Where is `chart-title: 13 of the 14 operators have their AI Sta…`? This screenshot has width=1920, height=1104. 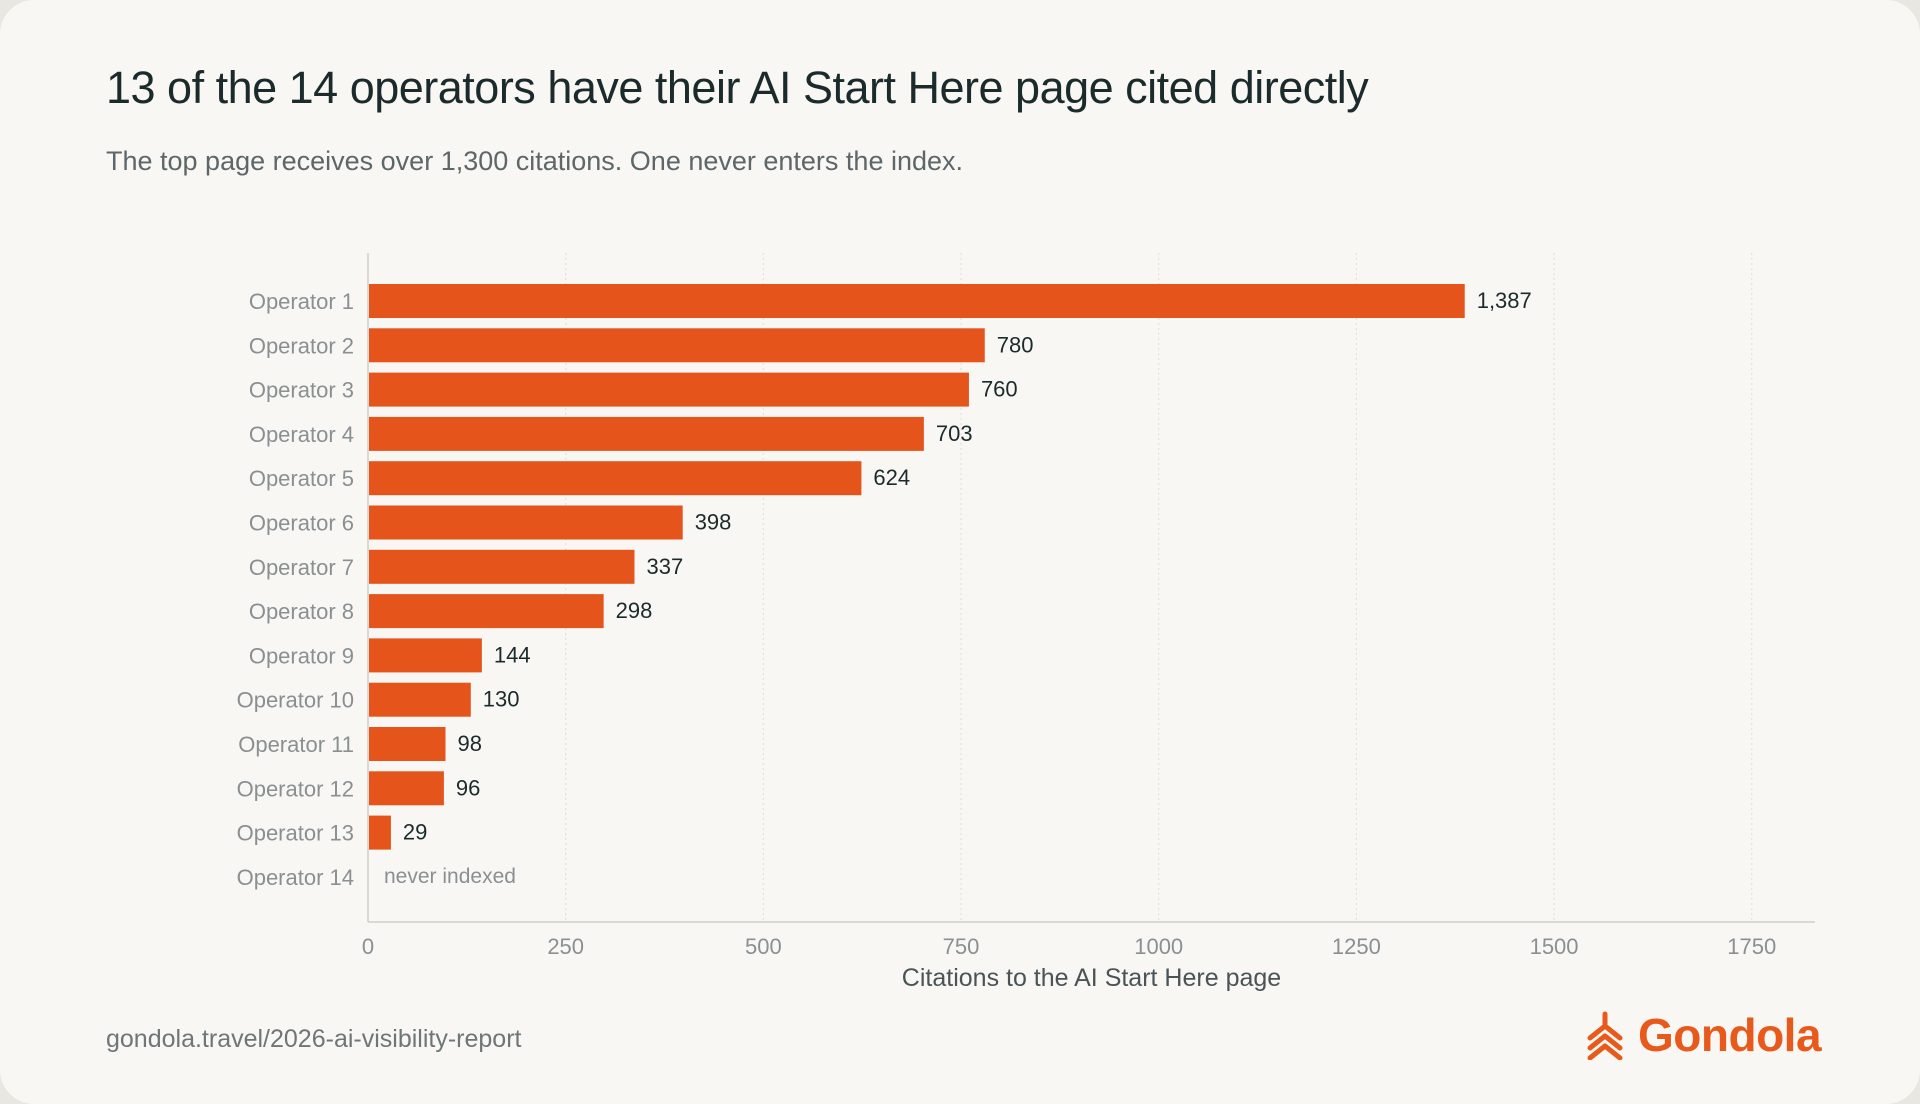 chart-title: 13 of the 14 operators have their AI Sta… is located at coordinates (737, 87).